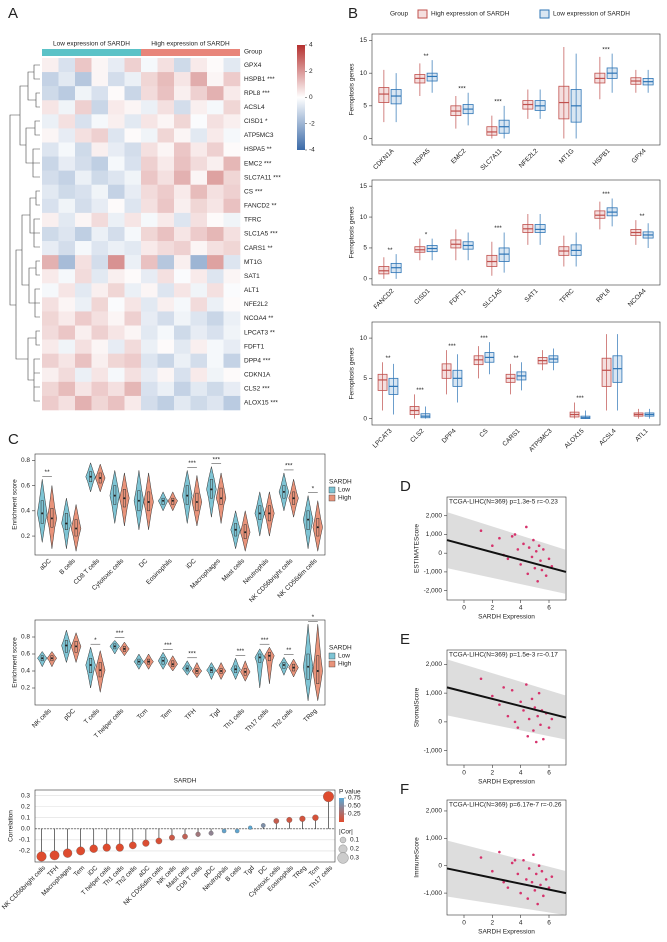 The height and width of the screenshot is (942, 667). I want to click on row-label: SLC7A11 ***, so click(262, 177).